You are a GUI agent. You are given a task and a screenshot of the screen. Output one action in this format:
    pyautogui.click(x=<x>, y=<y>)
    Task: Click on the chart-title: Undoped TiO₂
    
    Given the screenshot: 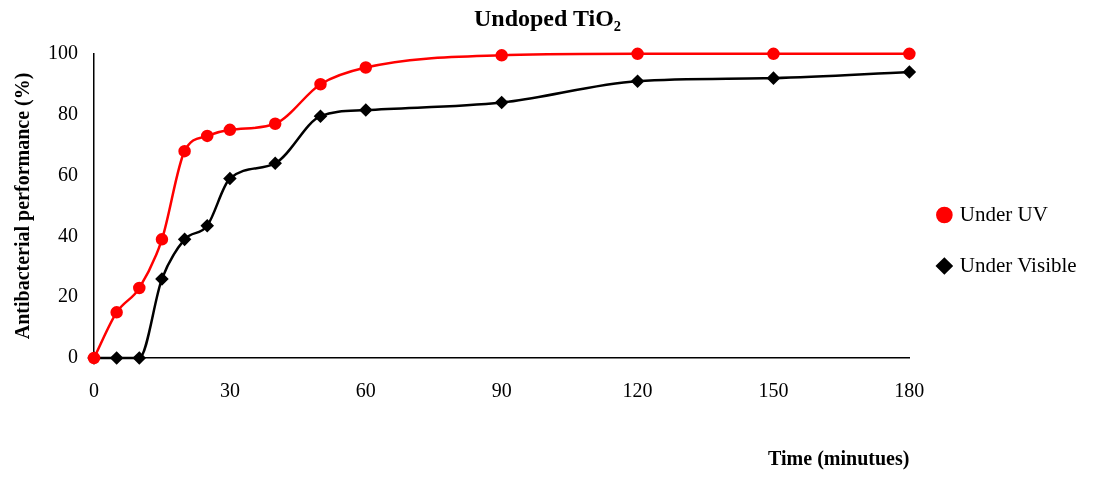 What is the action you would take?
    pyautogui.click(x=547, y=17)
    